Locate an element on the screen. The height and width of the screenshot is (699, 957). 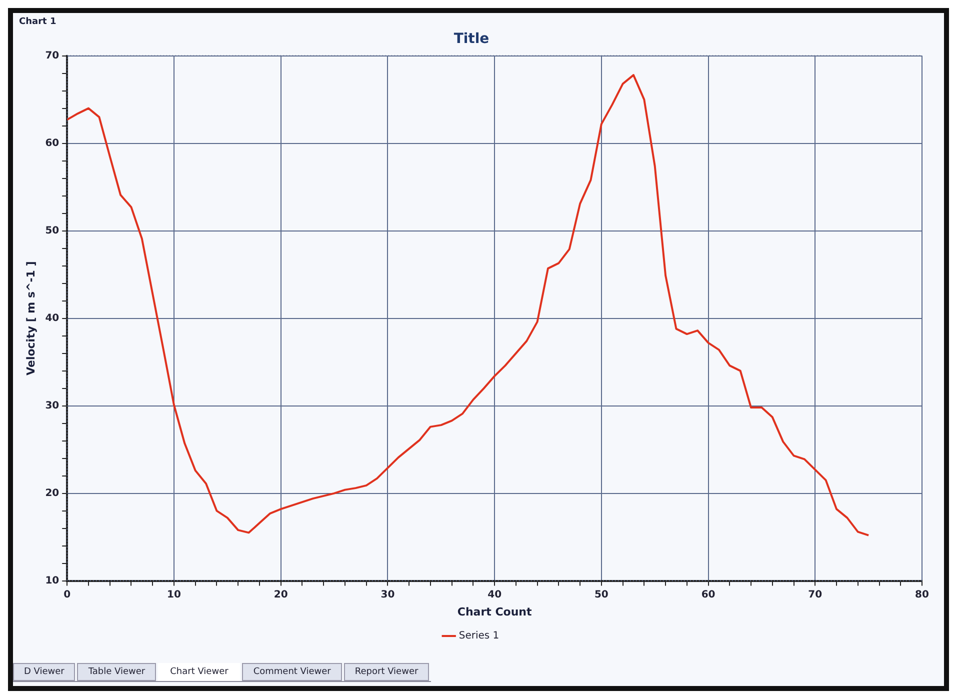
x-tick-label: 10 is located at coordinates (174, 594).